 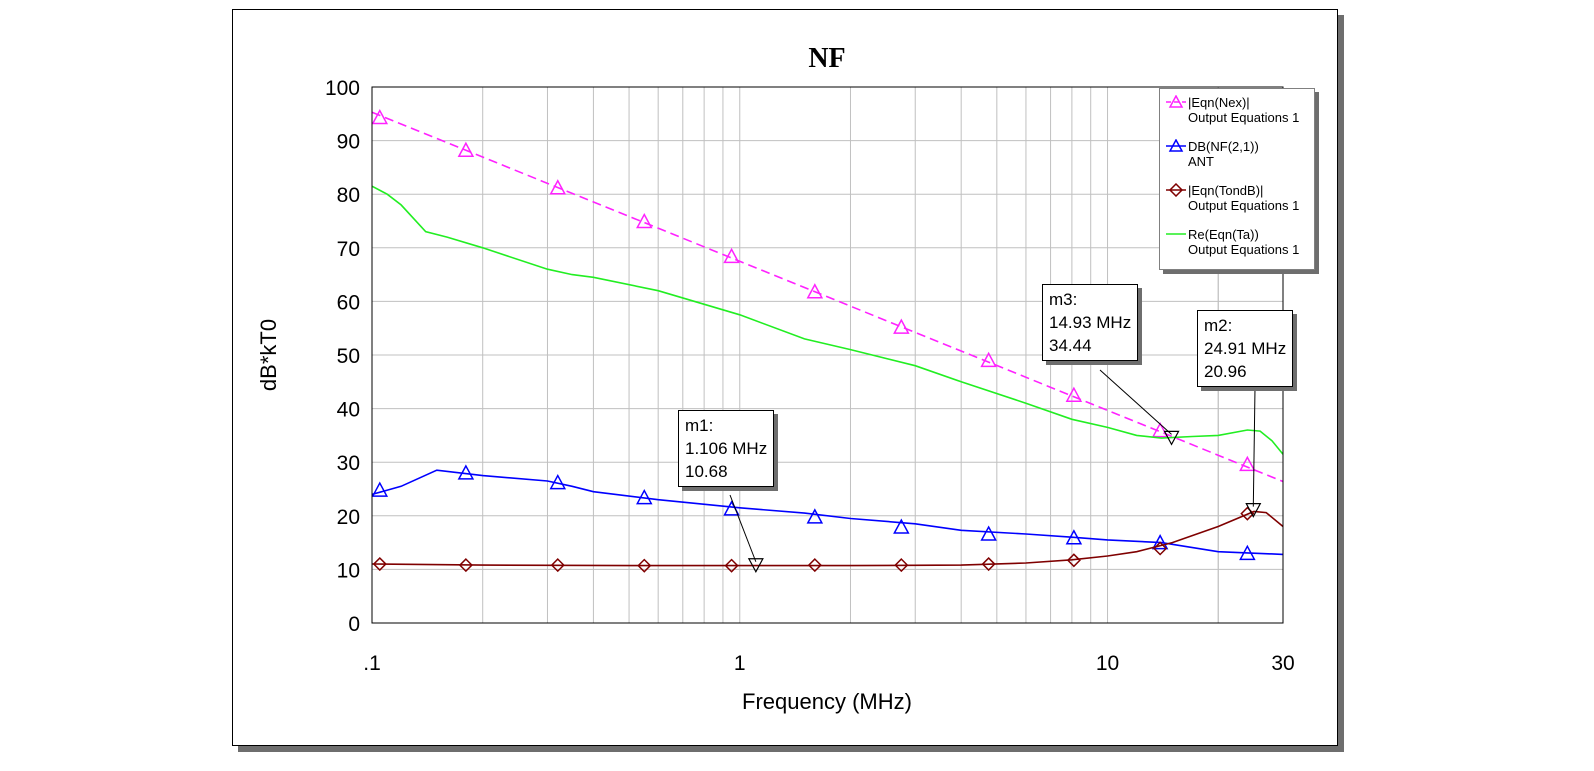 I want to click on marker-y-value: 34.44, so click(x=1070, y=345).